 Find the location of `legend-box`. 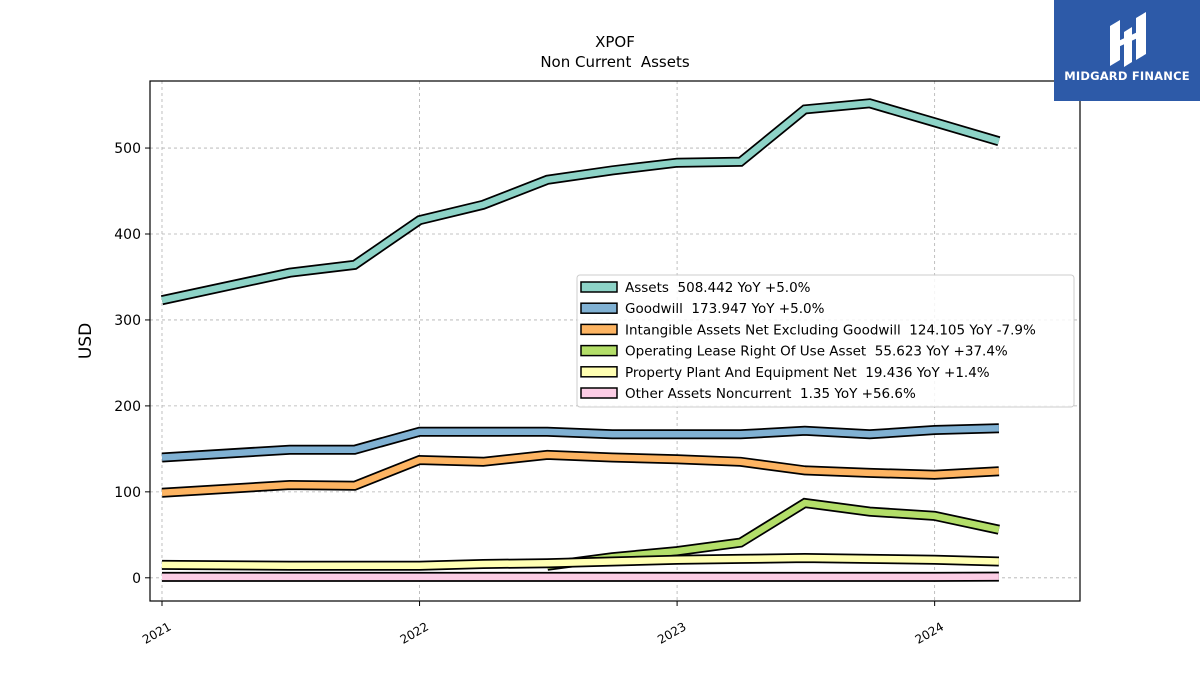

legend-box is located at coordinates (825, 341).